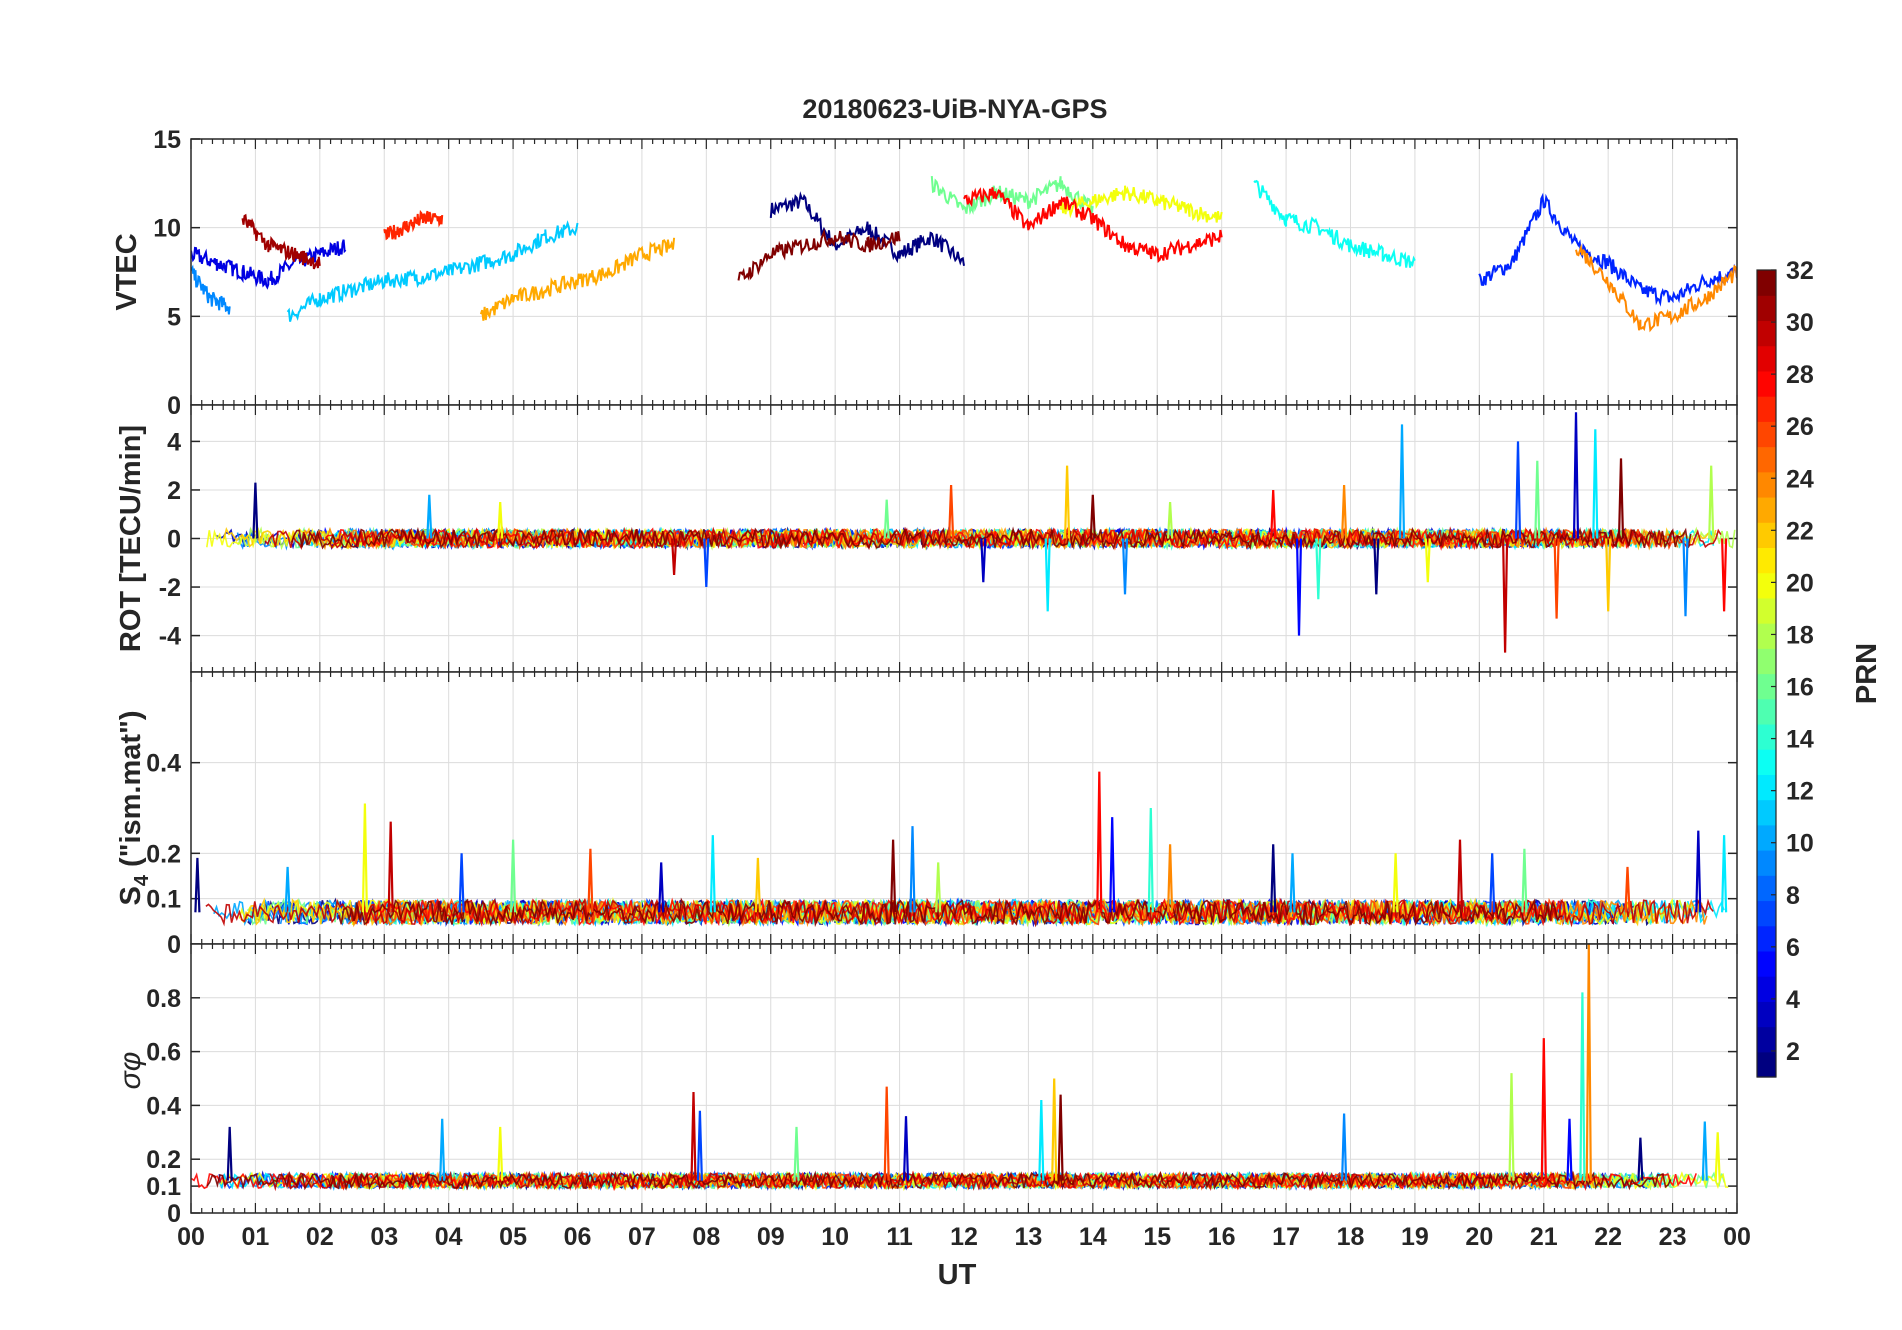 Image resolution: width=1902 pixels, height=1330 pixels. I want to click on x-tick-label: 00, so click(191, 1237).